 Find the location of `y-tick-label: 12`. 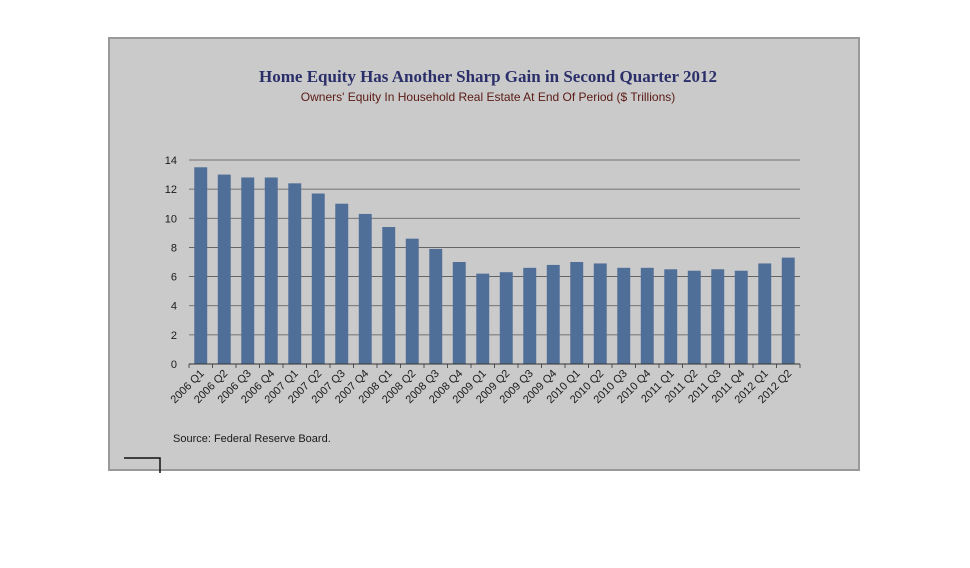

y-tick-label: 12 is located at coordinates (171, 190).